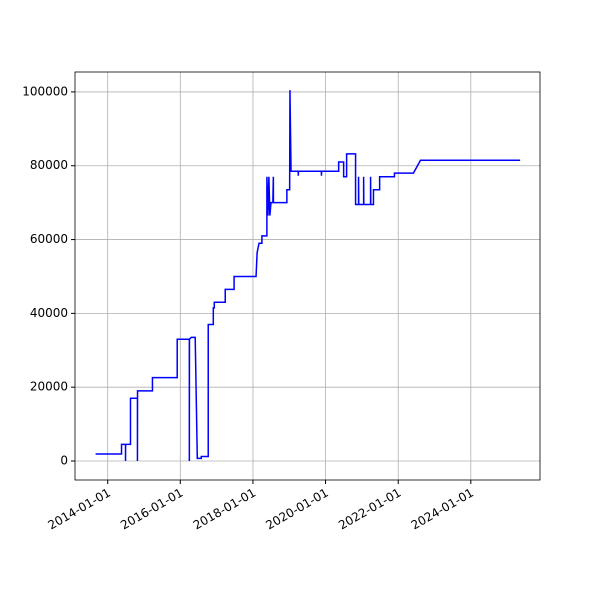 Image resolution: width=600 pixels, height=600 pixels. I want to click on y-tick-label: 60000, so click(49, 239).